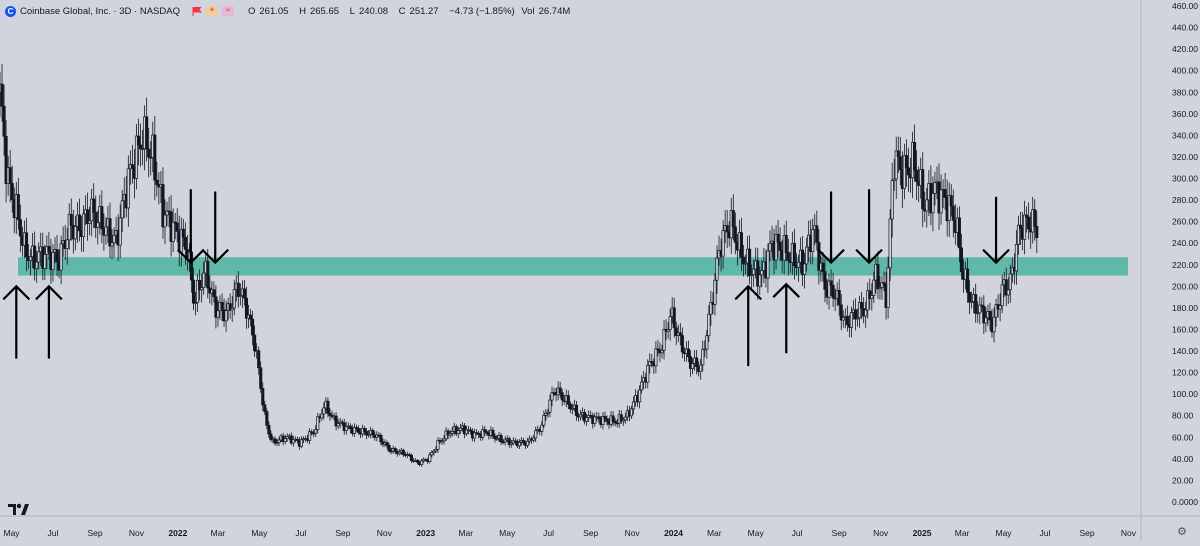 The height and width of the screenshot is (546, 1200). What do you see at coordinates (881, 533) in the screenshot?
I see `x-tick-label: Nov` at bounding box center [881, 533].